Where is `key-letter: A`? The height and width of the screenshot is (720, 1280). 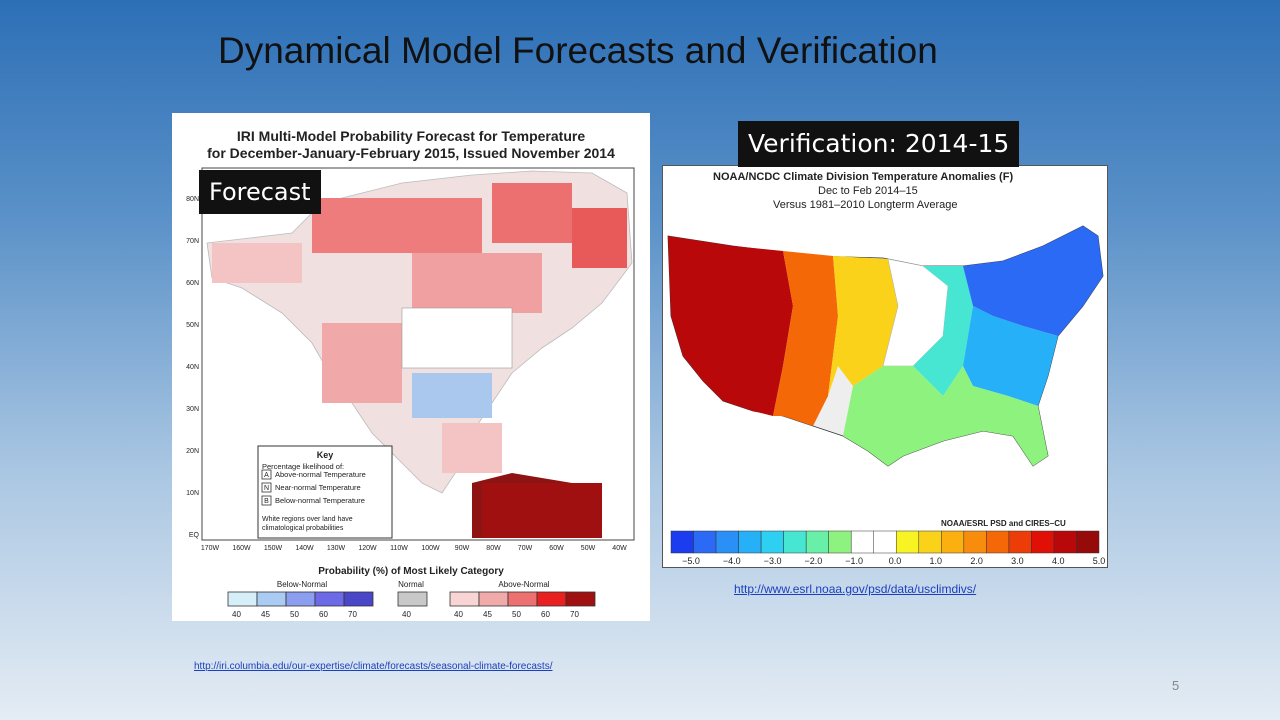 key-letter: A is located at coordinates (266, 475).